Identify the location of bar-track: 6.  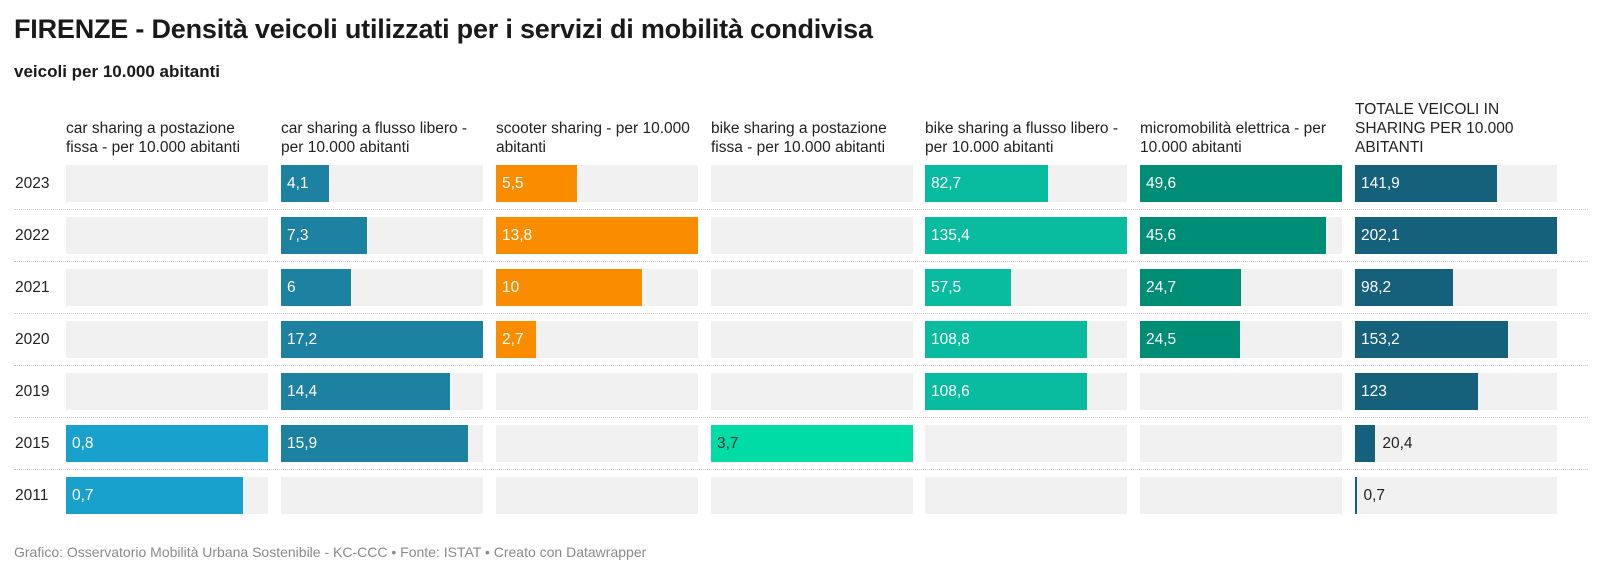
(382, 287).